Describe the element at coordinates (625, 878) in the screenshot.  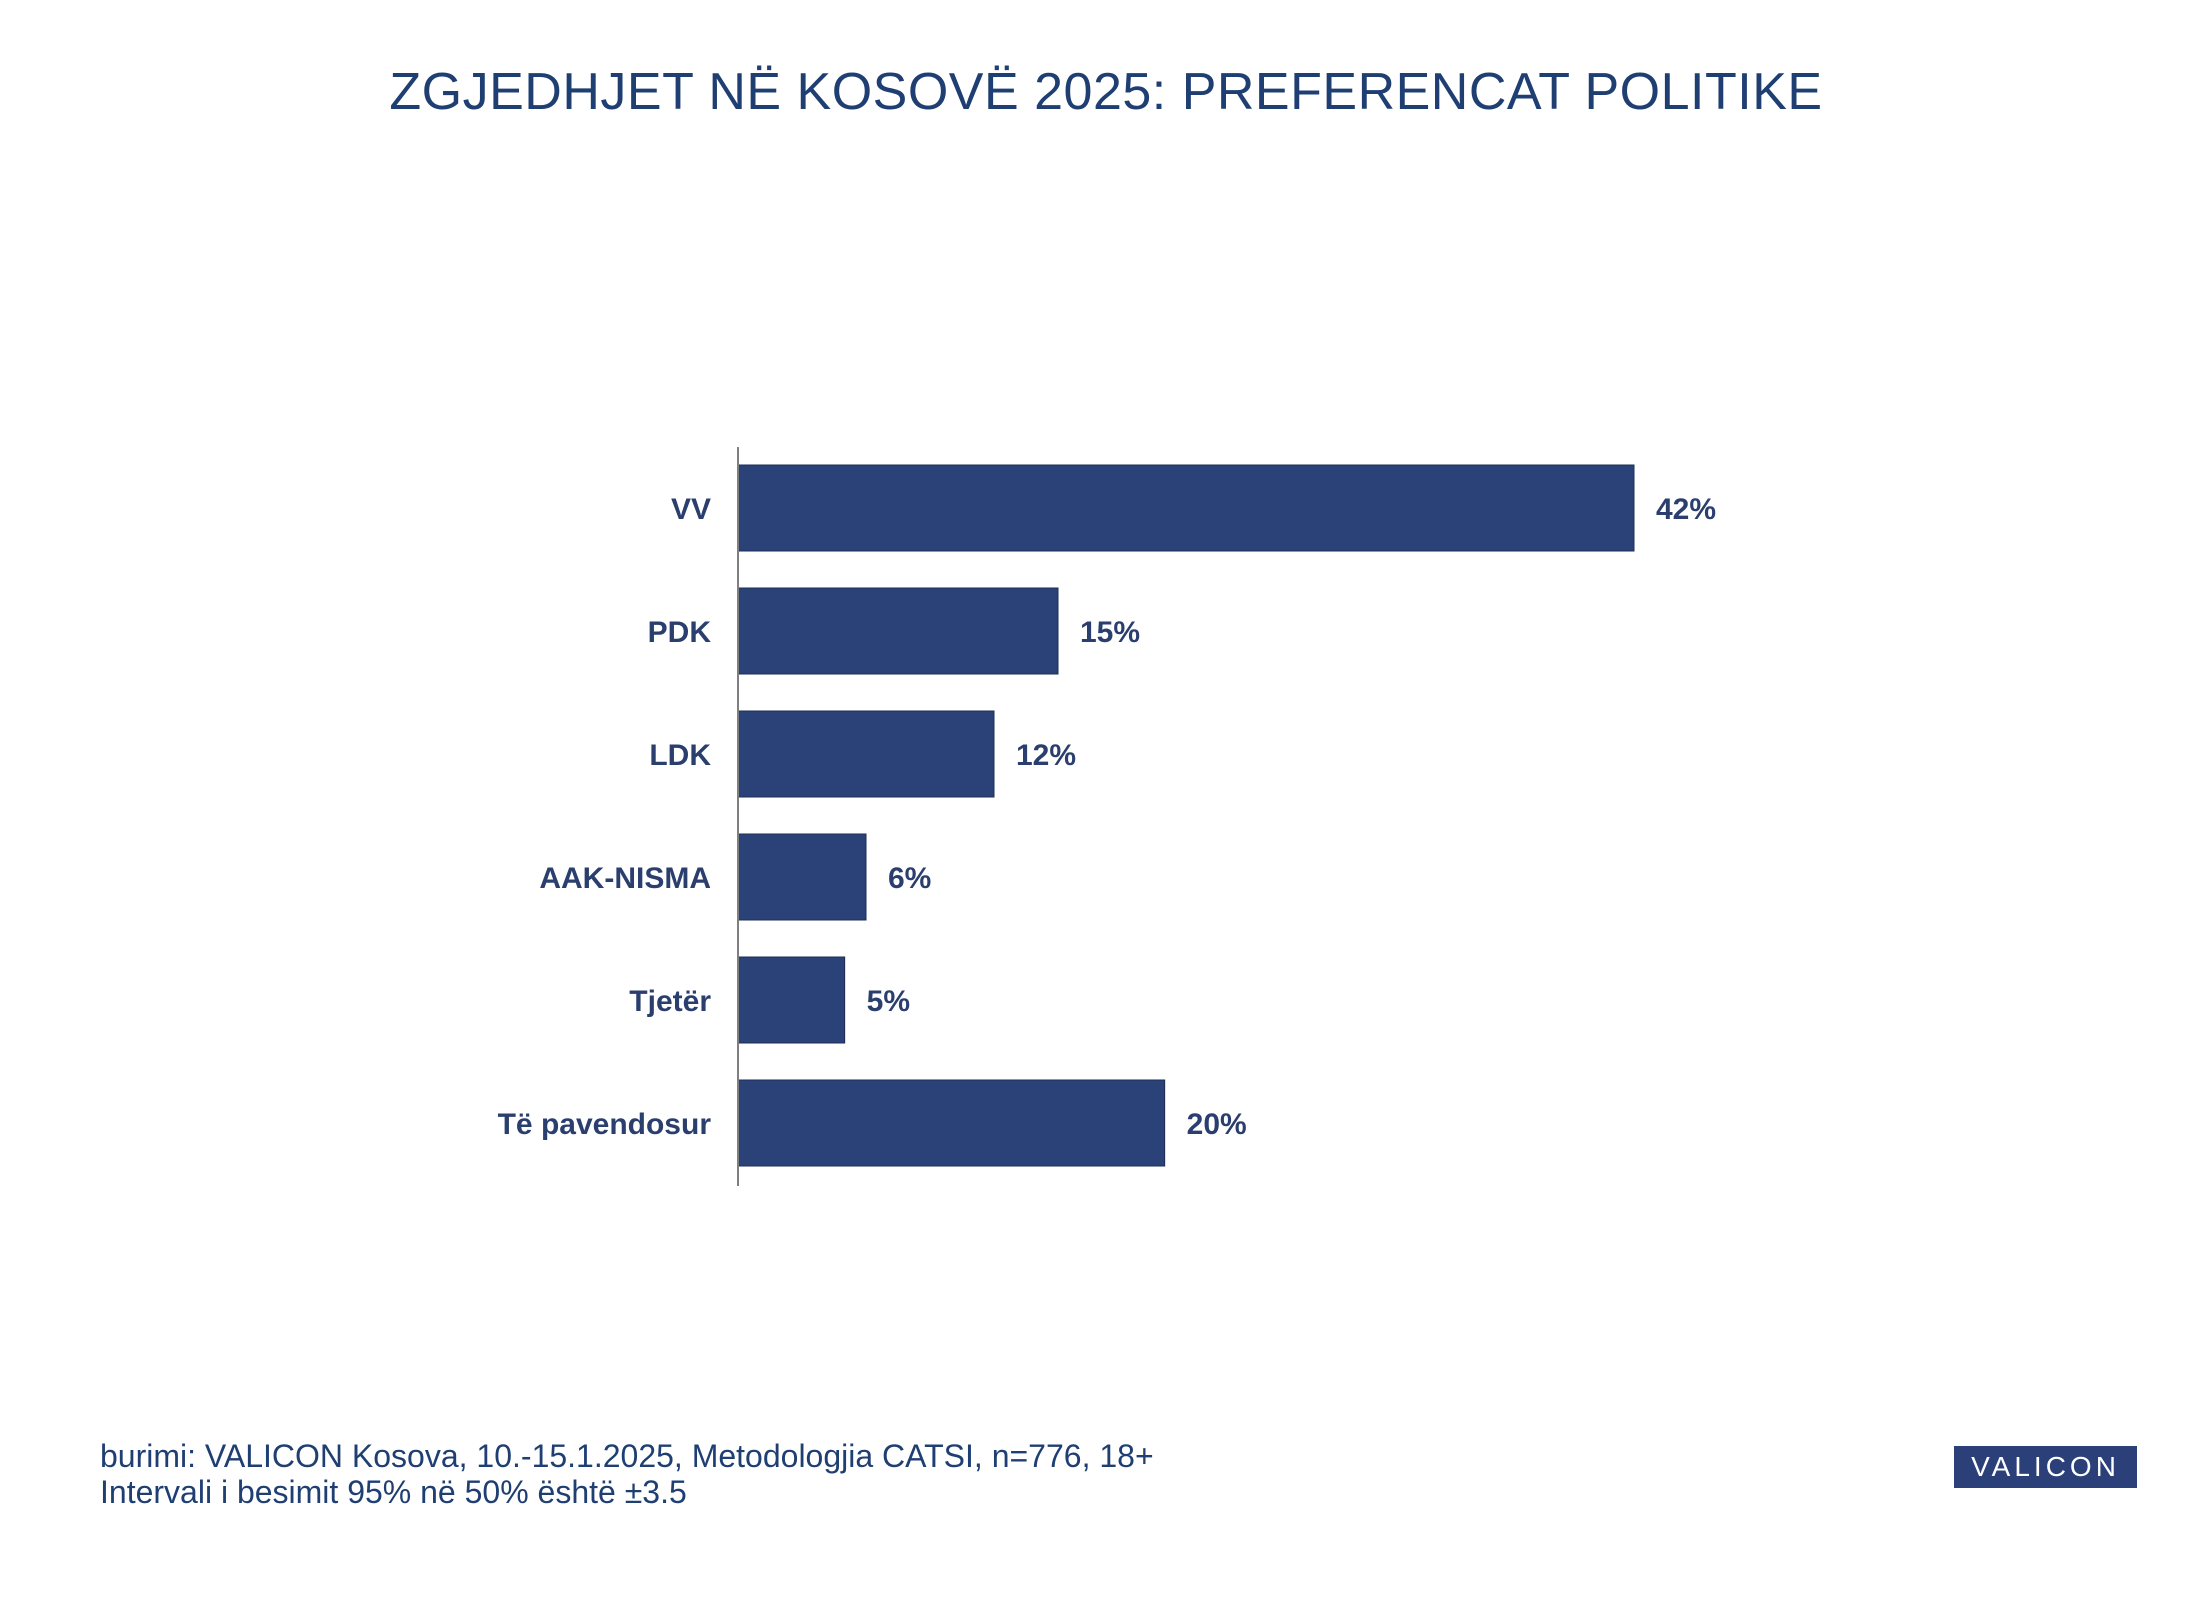
I see `category-label: AAK-NISMA` at that location.